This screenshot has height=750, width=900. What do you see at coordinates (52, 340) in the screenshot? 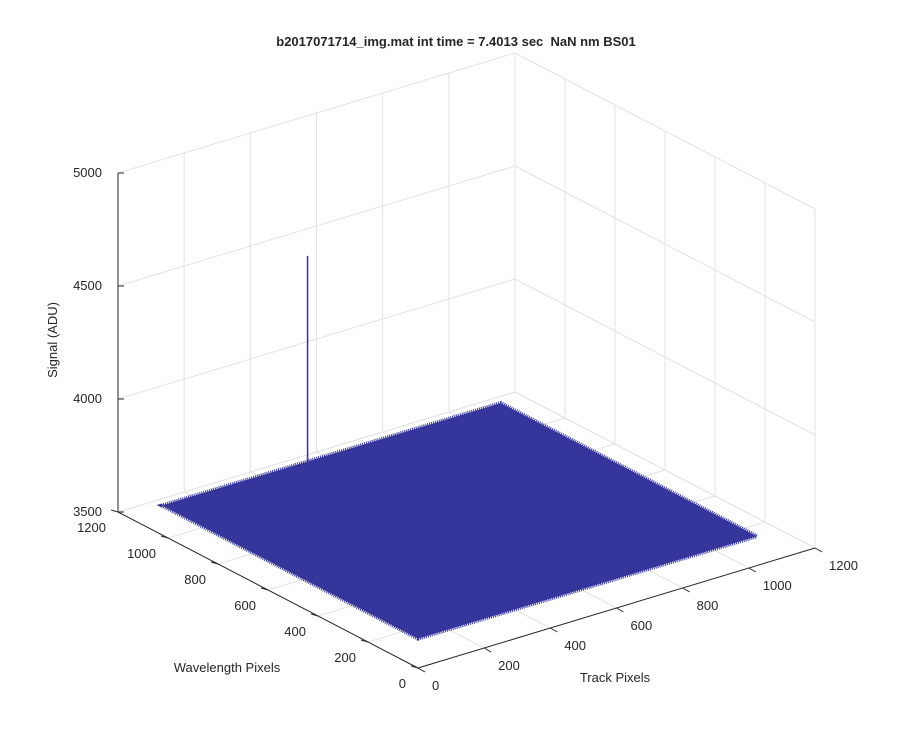
I see `z-axis-label: Signal (ADU)` at bounding box center [52, 340].